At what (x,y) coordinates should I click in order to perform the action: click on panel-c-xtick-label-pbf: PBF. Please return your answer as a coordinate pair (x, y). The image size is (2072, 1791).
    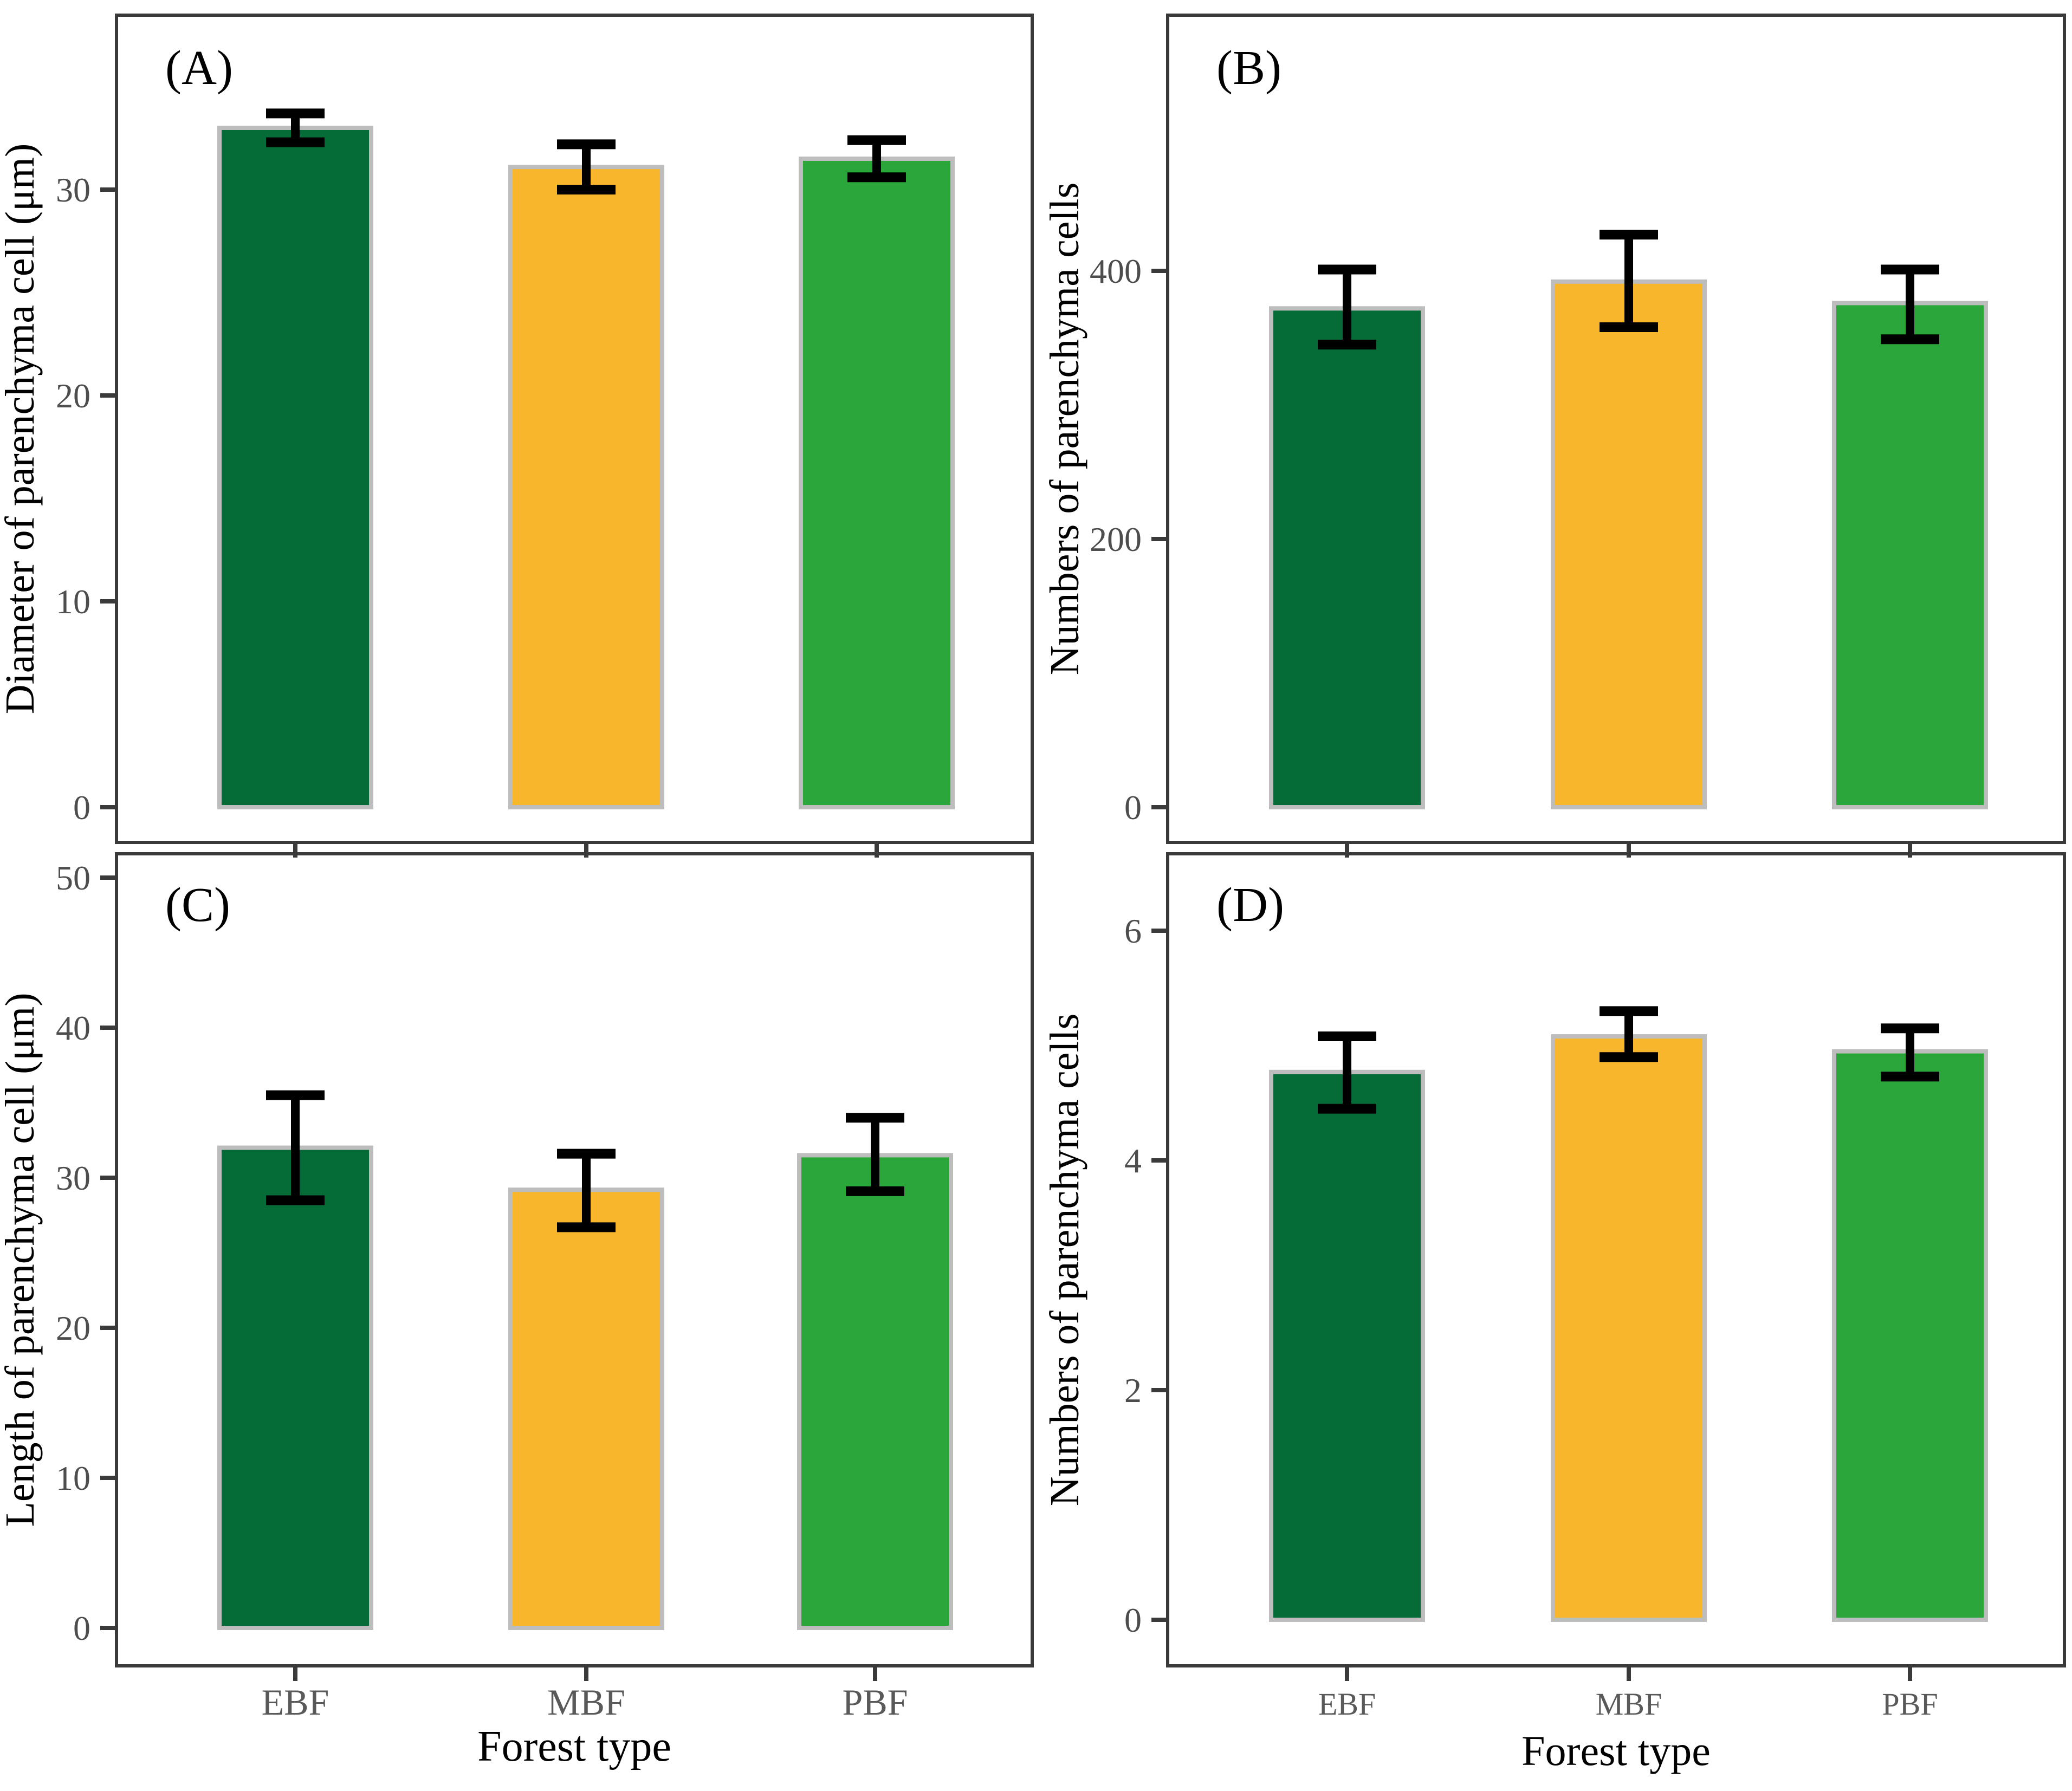
    Looking at the image, I should click on (876, 1702).